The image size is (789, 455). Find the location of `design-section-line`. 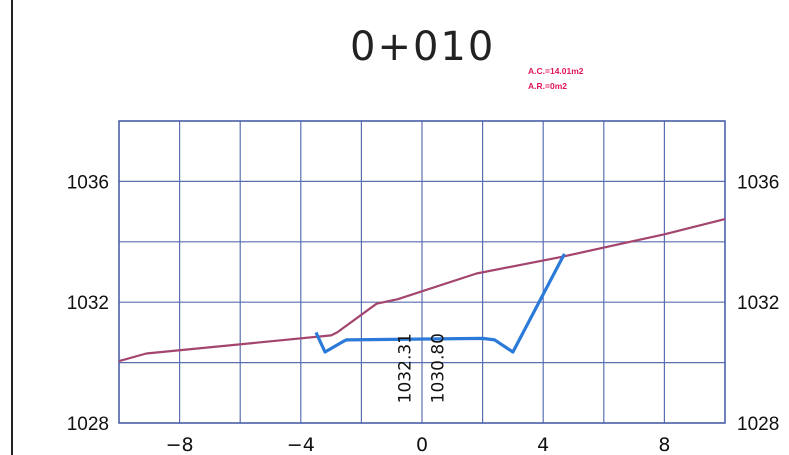

design-section-line is located at coordinates (440, 303).